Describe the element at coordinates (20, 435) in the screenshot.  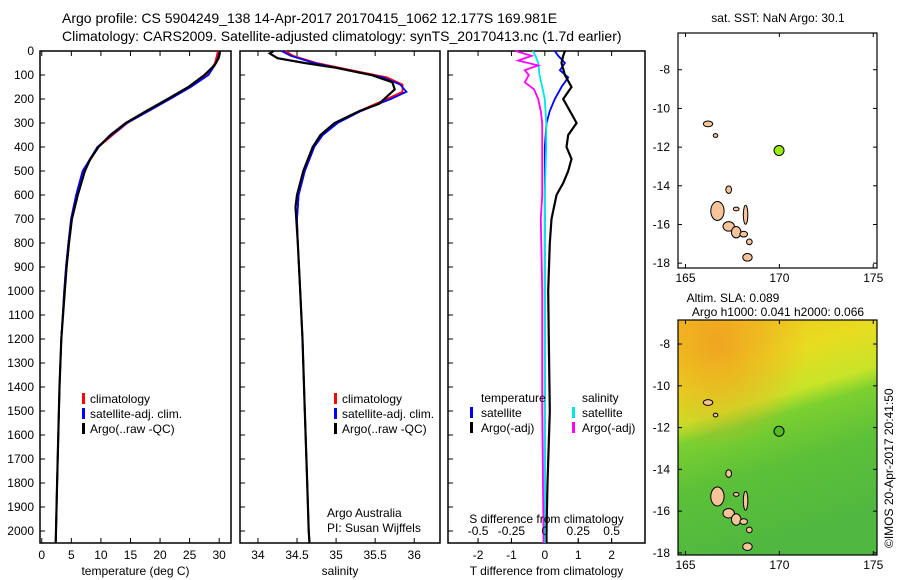
I see `y-tick-label: 1600` at that location.